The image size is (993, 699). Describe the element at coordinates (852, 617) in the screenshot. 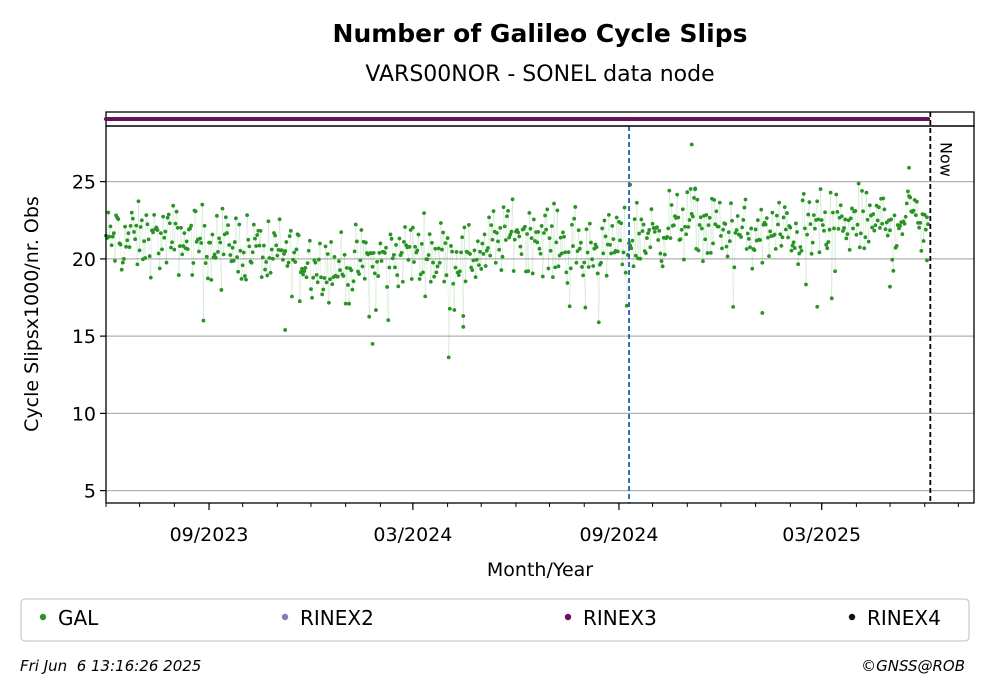

I see `legend-marker-rinex4` at that location.